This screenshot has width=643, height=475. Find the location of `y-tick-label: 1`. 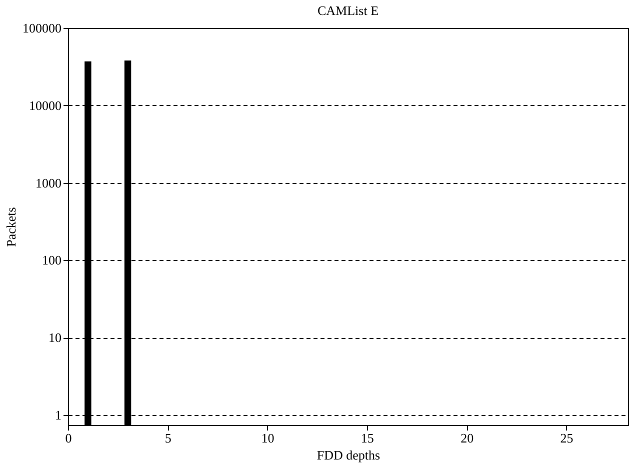

y-tick-label: 1 is located at coordinates (58, 414).